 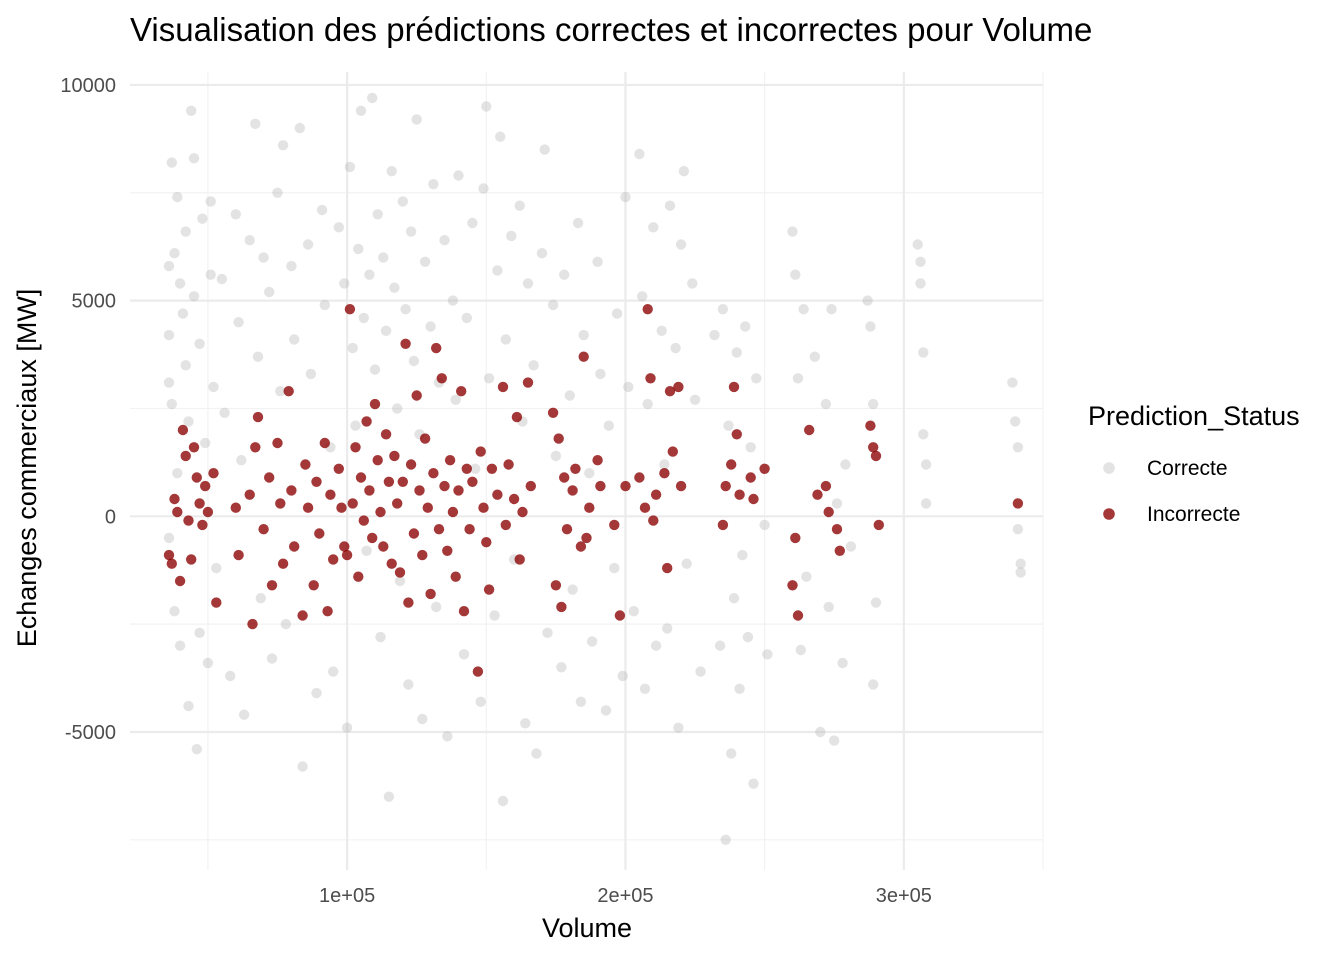 I want to click on legend-key, so click(x=1109, y=468).